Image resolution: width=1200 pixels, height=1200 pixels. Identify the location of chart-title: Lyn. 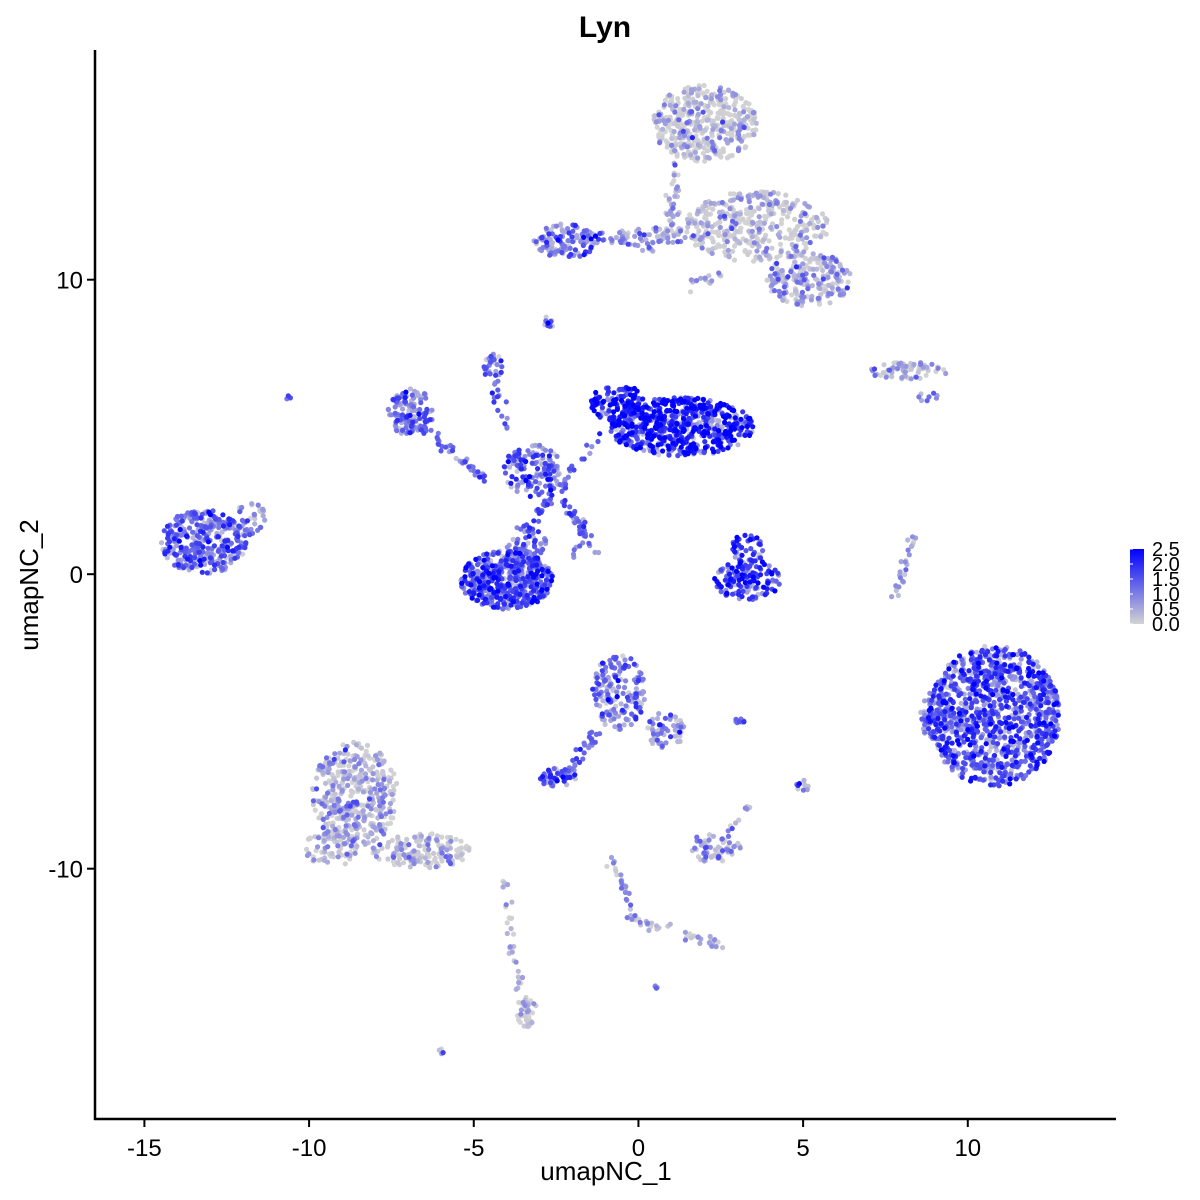
(605, 27).